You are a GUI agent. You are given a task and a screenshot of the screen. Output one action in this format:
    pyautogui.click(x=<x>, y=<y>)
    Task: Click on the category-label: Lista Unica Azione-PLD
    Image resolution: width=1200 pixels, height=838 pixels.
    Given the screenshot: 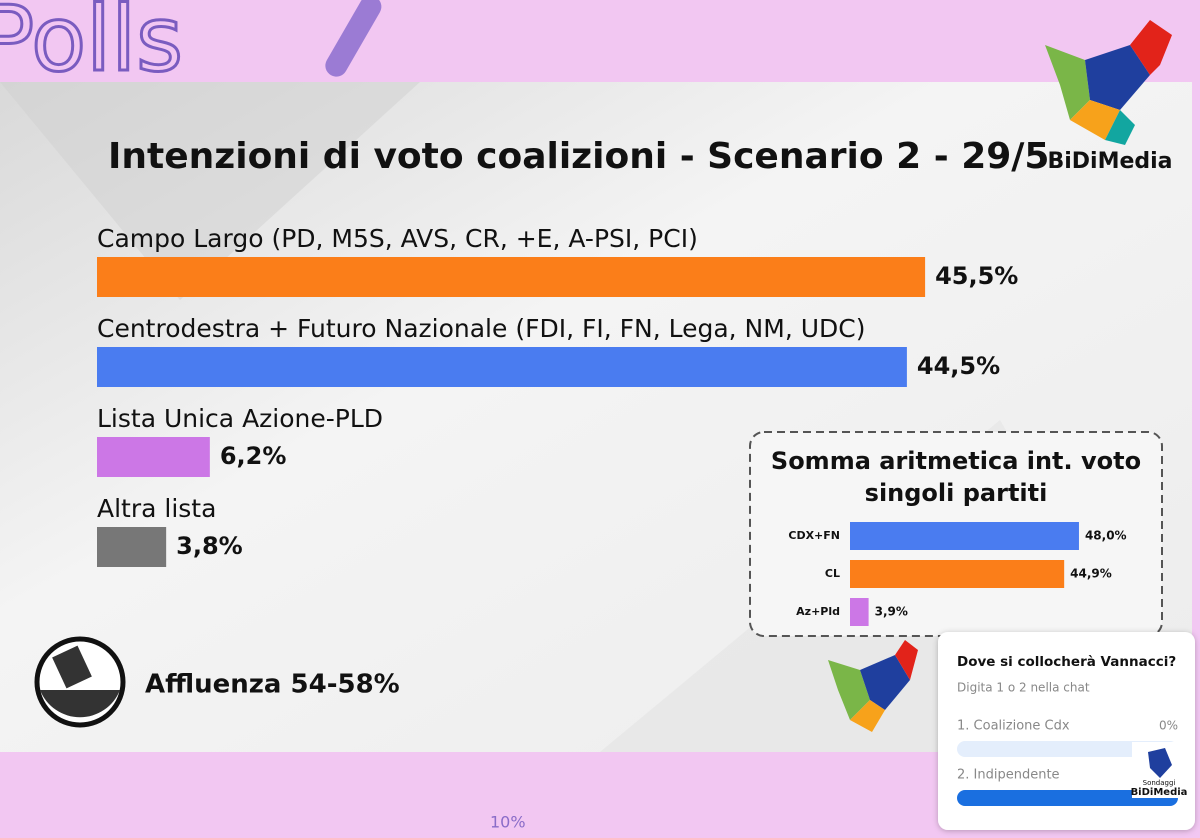 What is the action you would take?
    pyautogui.click(x=240, y=418)
    